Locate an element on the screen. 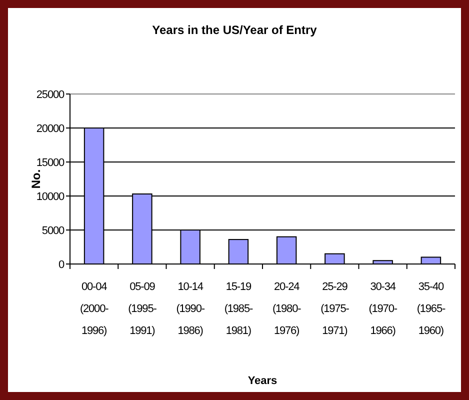  x-tick-label: 15-19 (1985- 1981) is located at coordinates (239, 309).